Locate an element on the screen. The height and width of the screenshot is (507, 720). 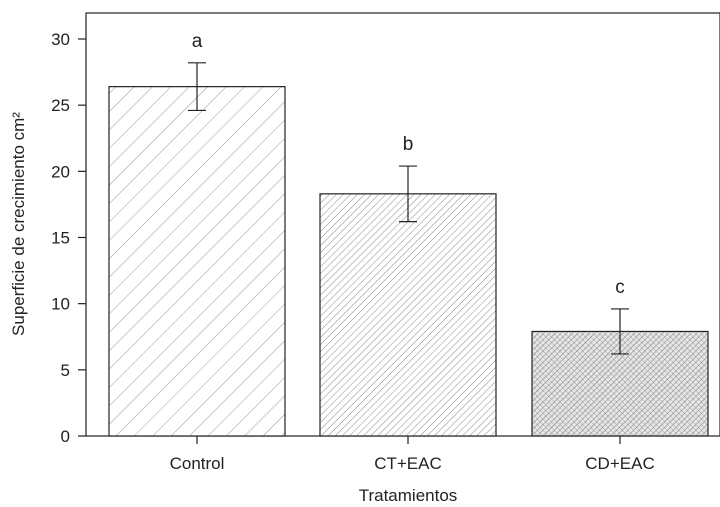
y-tick-label: 10 is located at coordinates (60, 304).